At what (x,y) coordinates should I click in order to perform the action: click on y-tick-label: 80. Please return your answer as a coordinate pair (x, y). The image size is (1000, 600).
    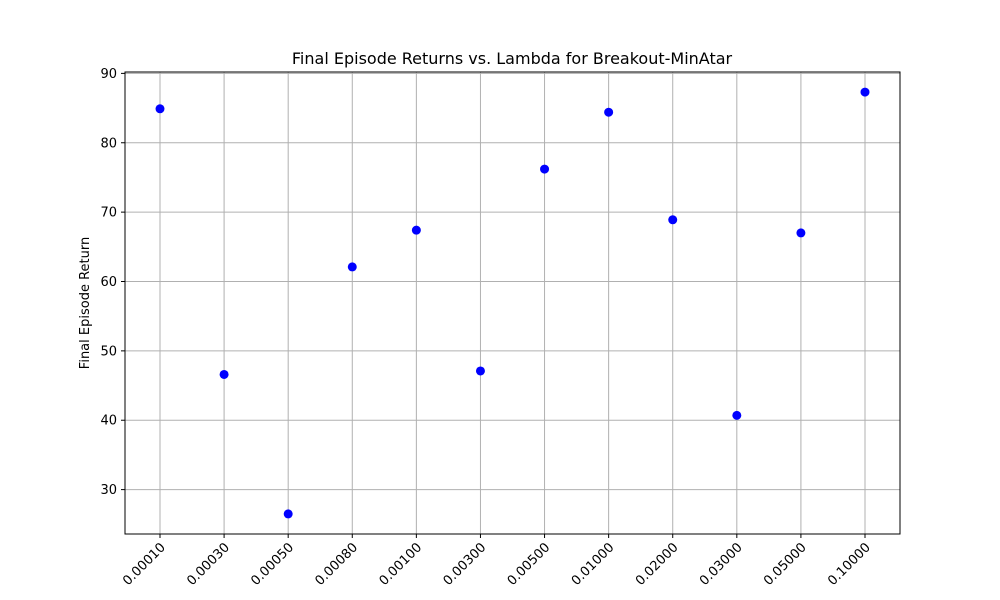
    Looking at the image, I should click on (108, 143).